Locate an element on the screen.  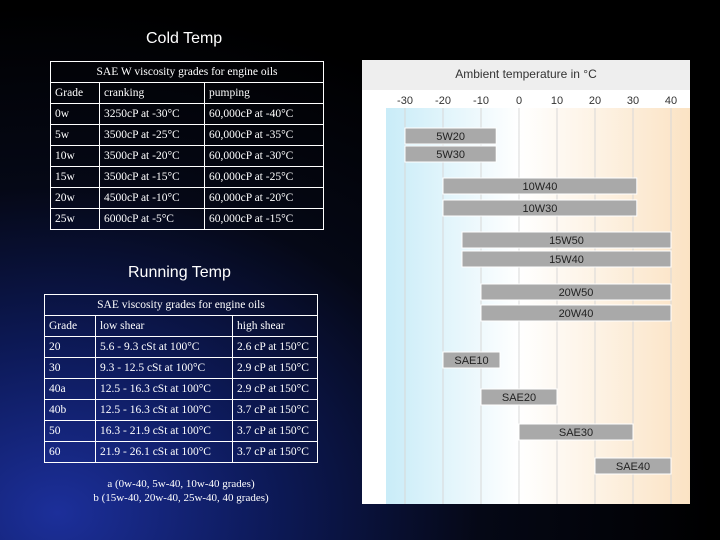
bar-label-sae10: SAE10 is located at coordinates (471, 361).